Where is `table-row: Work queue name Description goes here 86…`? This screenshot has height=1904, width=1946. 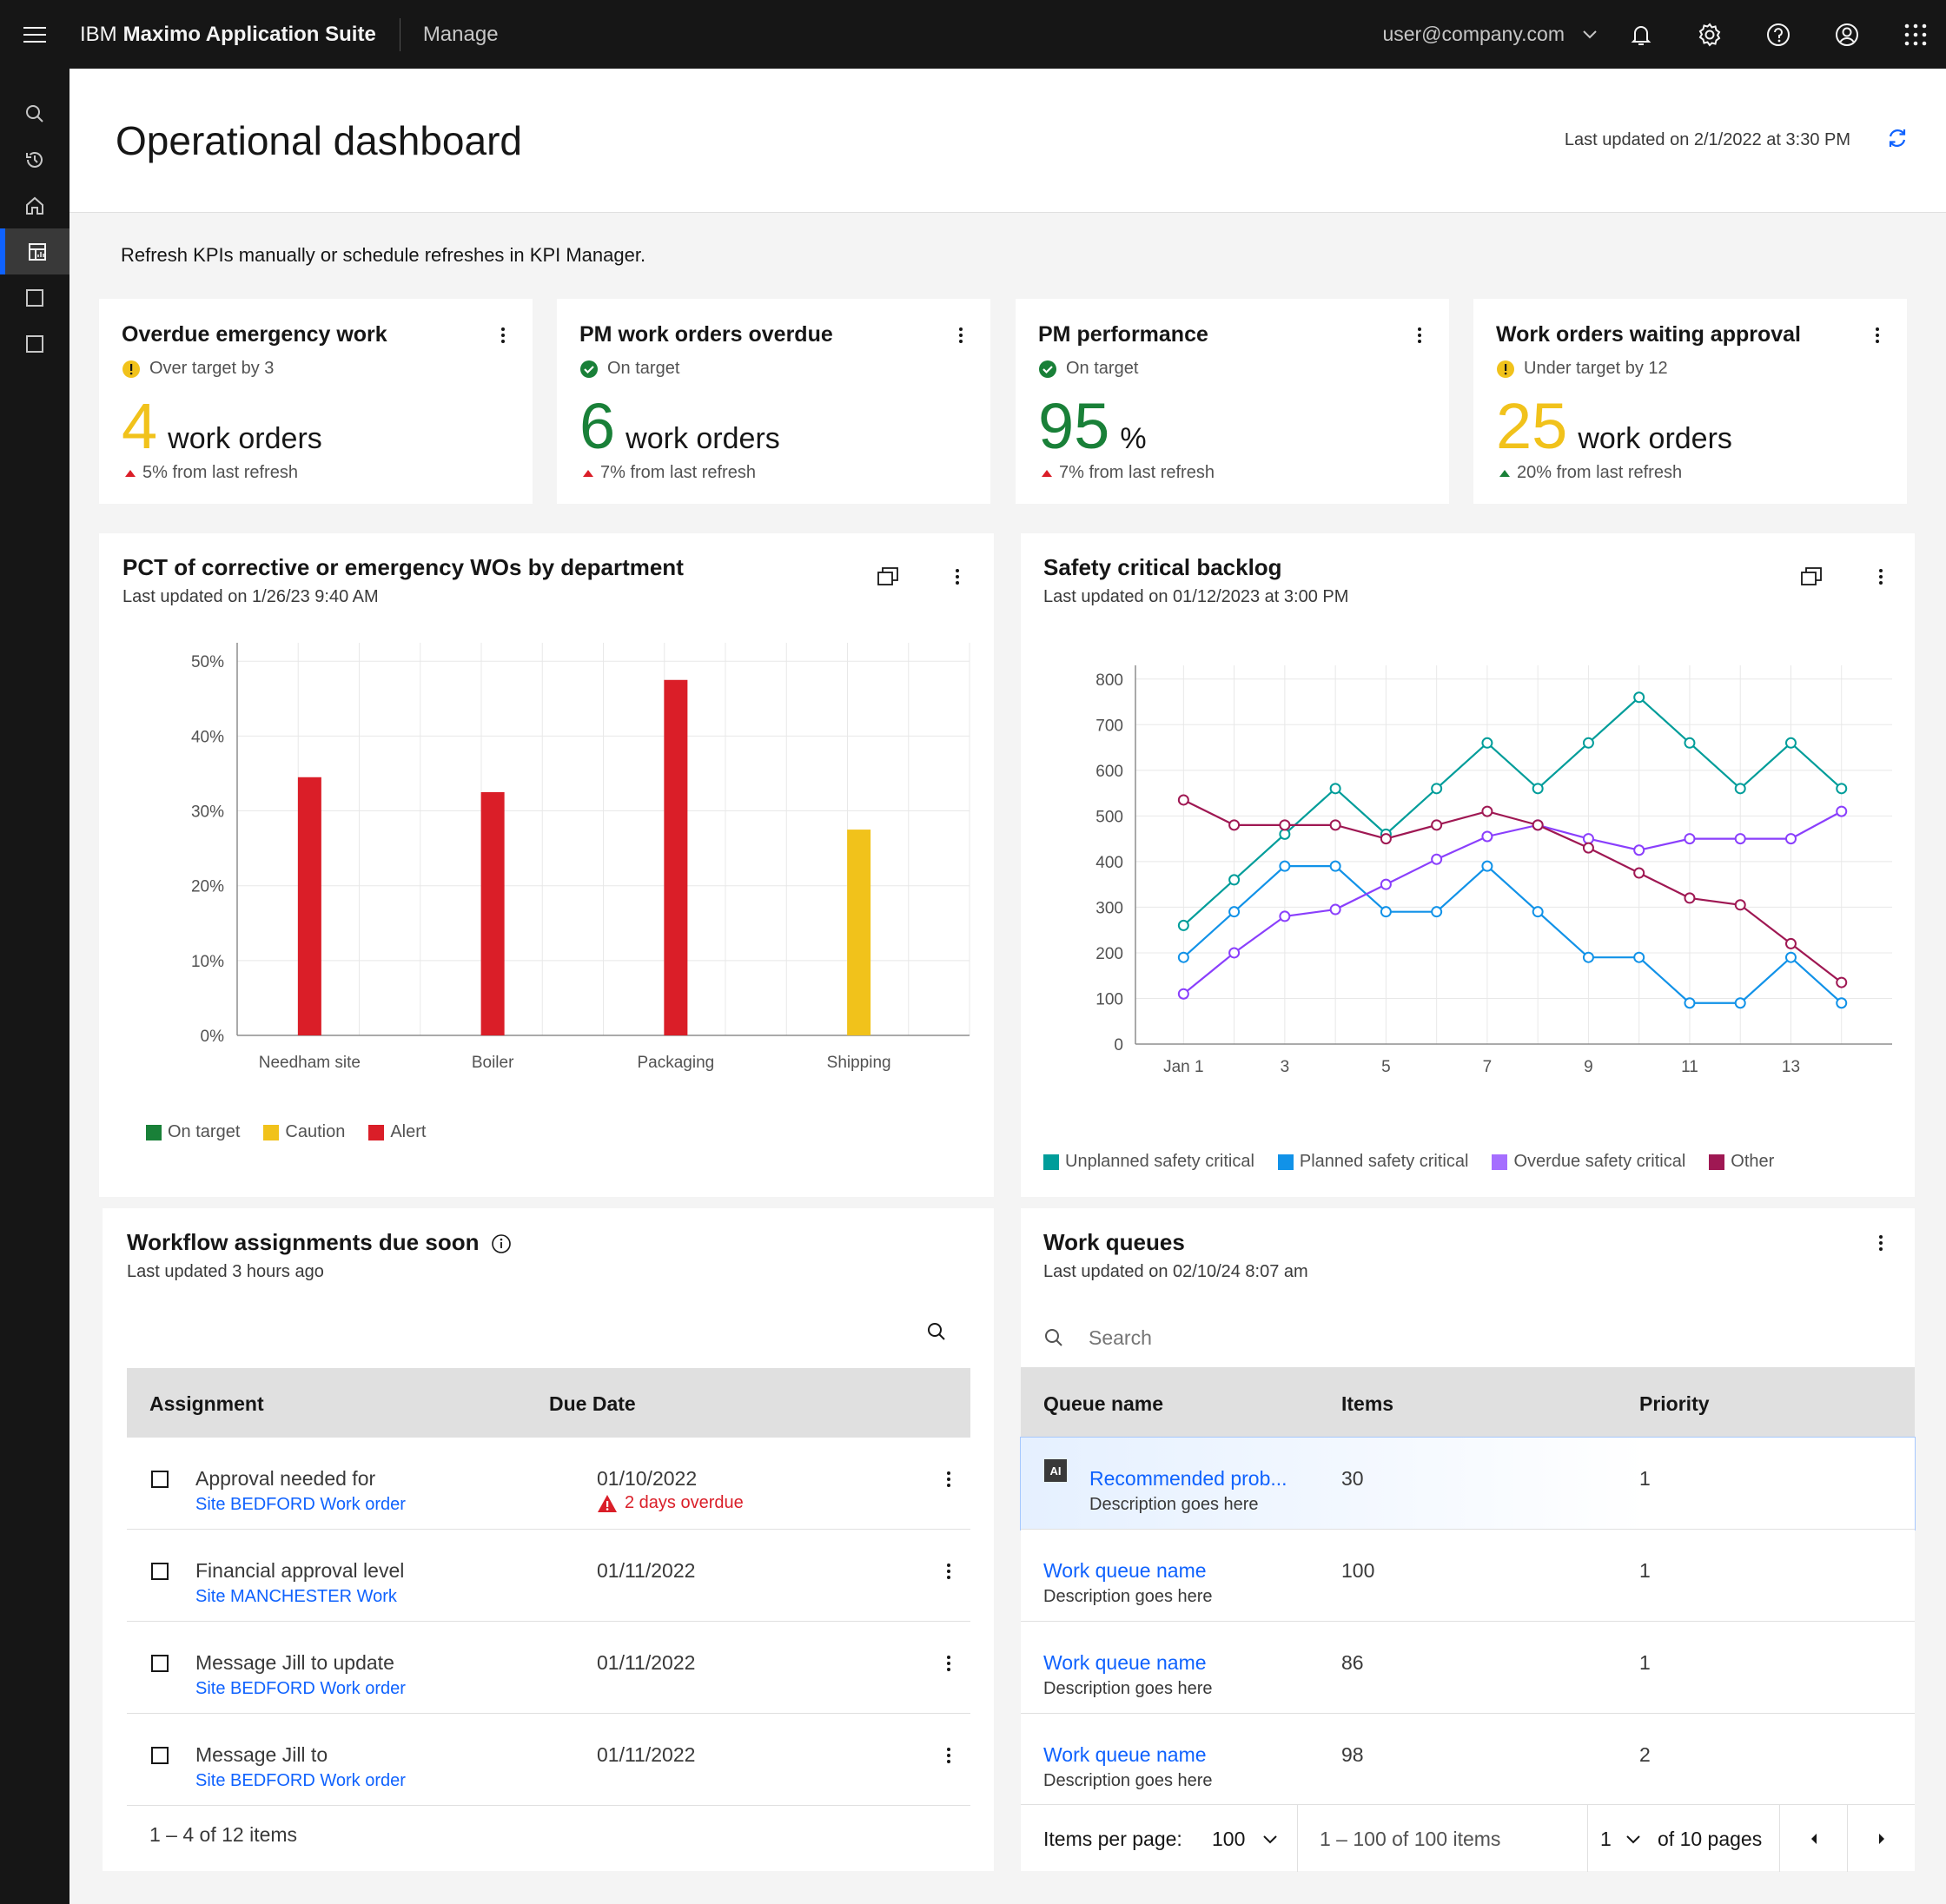 table-row: Work queue name Description goes here 86… is located at coordinates (1468, 1668).